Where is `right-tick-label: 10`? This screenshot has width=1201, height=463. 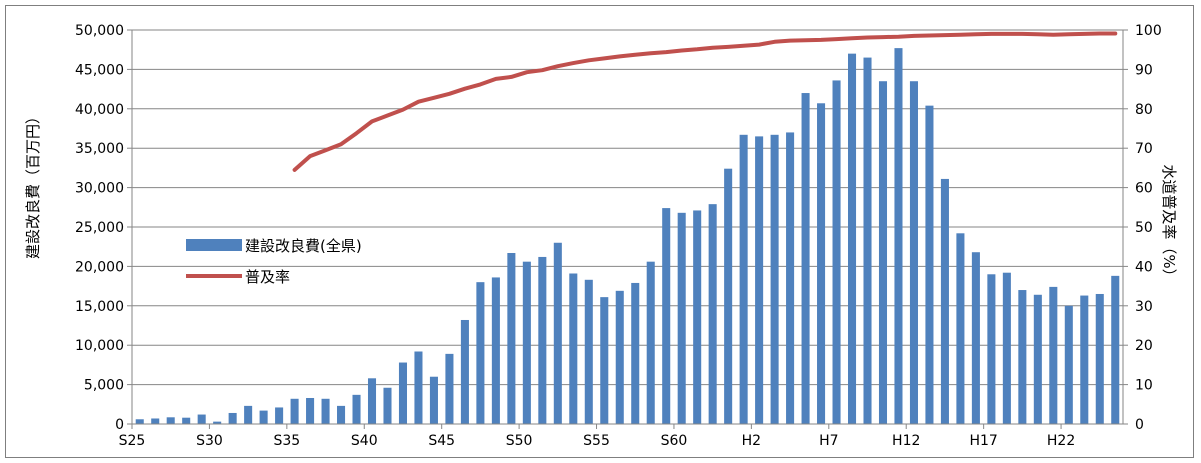
right-tick-label: 10 is located at coordinates (1144, 386).